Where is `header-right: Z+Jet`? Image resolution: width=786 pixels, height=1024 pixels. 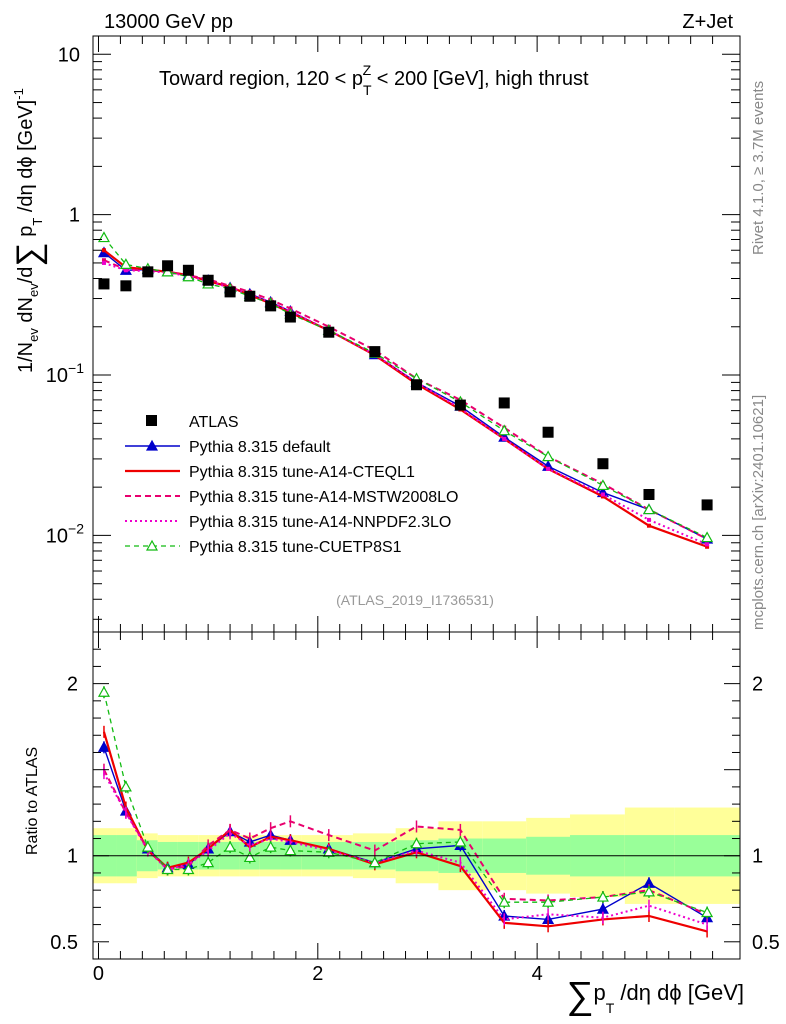
header-right: Z+Jet is located at coordinates (707, 22).